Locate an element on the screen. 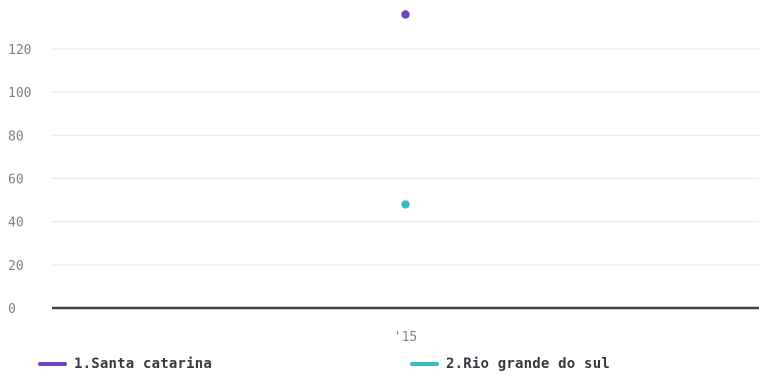 Image resolution: width=759 pixels, height=380 pixels. x-tick-label-0: '15 is located at coordinates (405, 337).